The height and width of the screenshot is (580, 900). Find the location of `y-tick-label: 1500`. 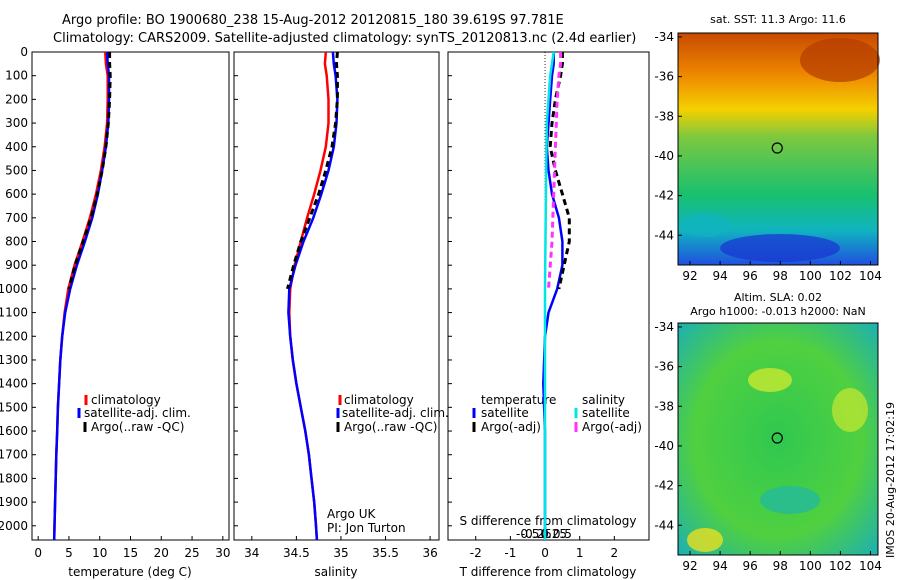

y-tick-label: 1500 is located at coordinates (14, 407).